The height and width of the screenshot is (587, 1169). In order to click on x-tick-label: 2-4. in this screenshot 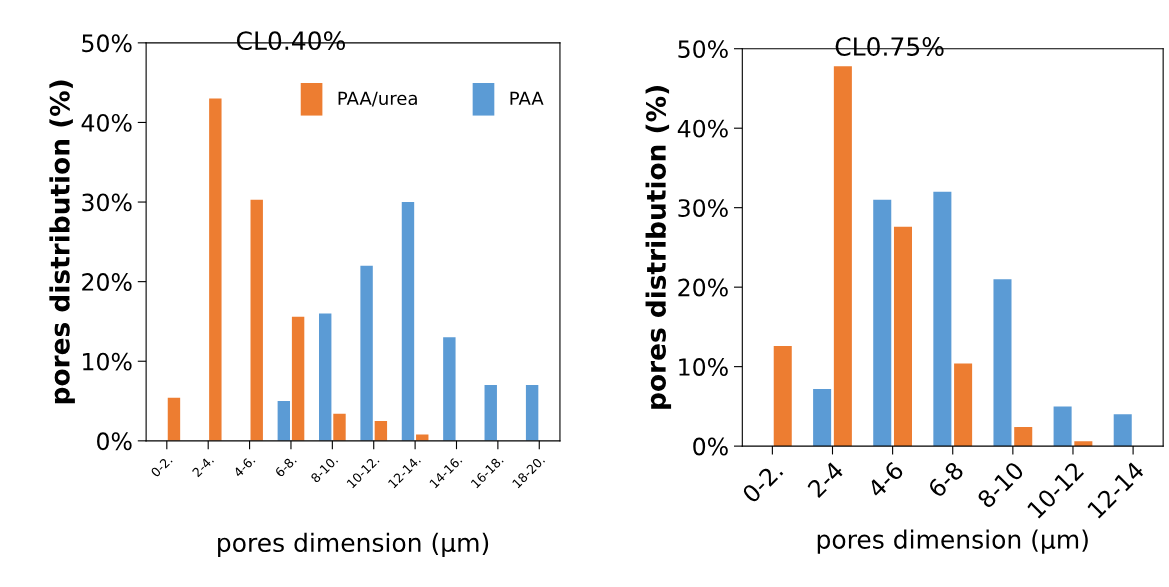, I will do `click(202, 466)`.